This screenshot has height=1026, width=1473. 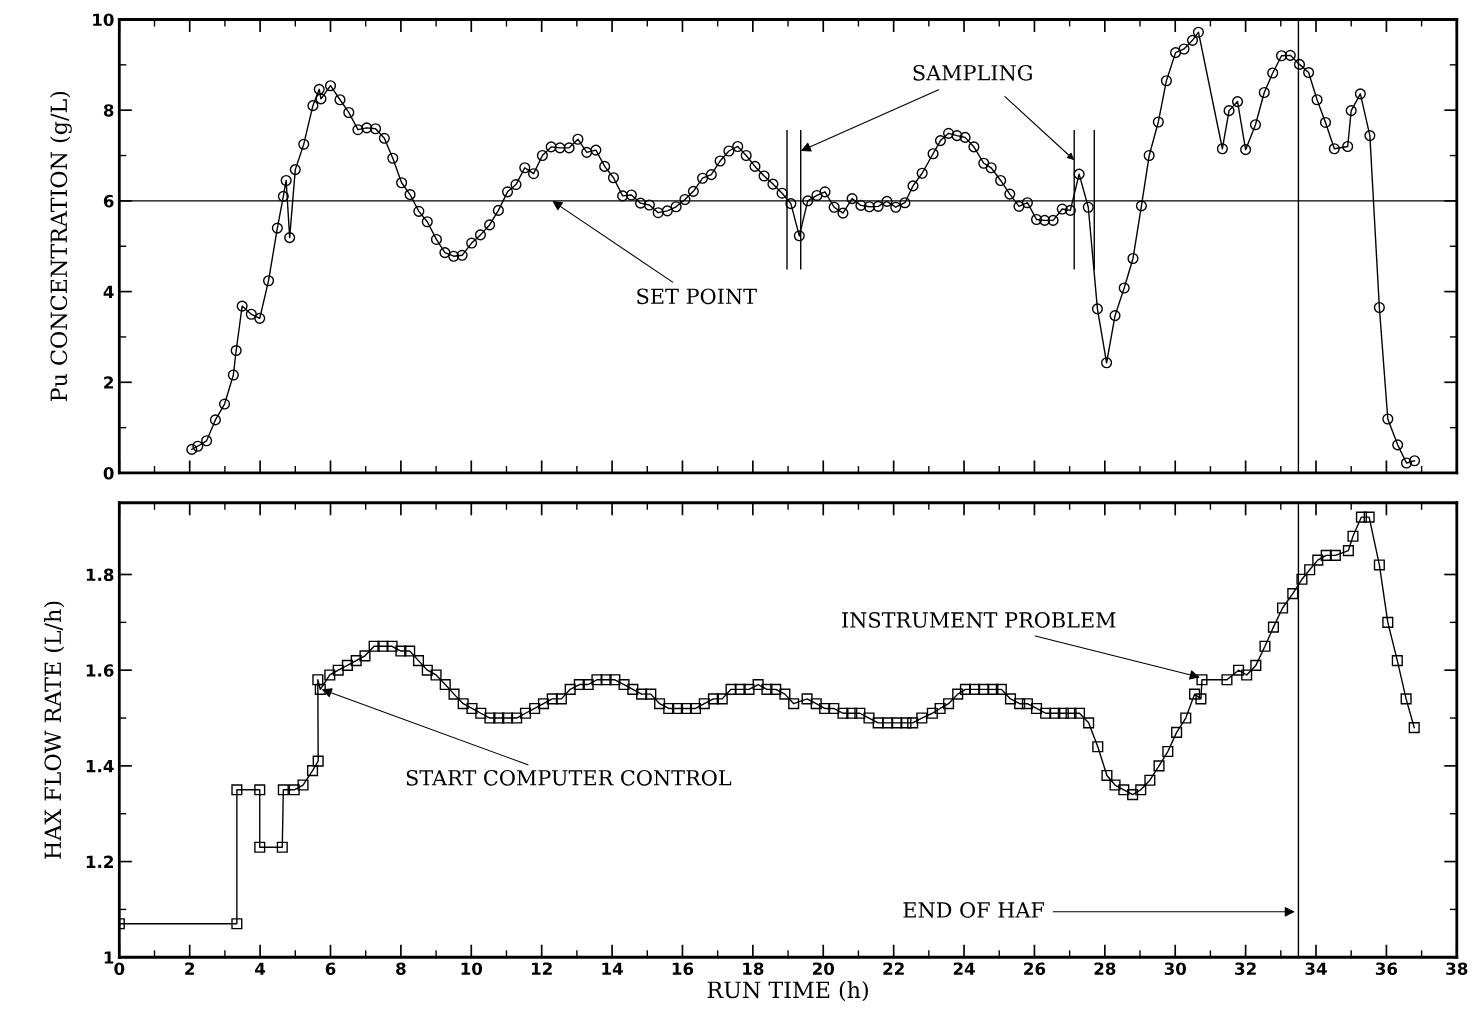 I want to click on x-tick-label: 14, so click(x=612, y=968).